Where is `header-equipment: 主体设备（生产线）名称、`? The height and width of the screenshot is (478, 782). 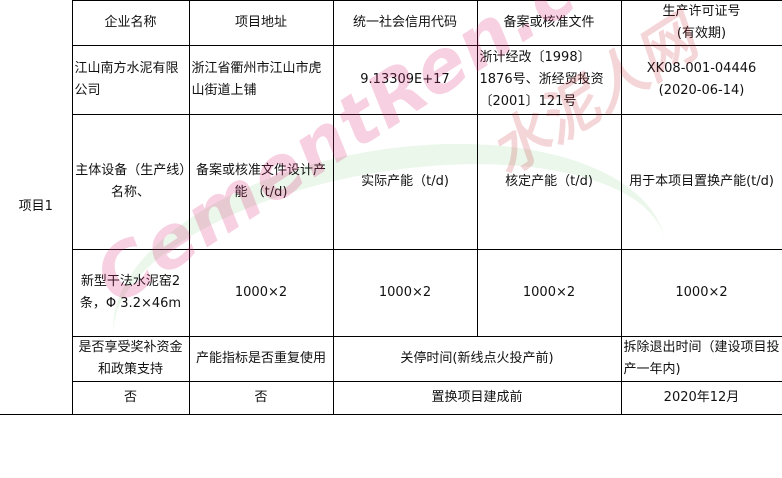 header-equipment: 主体设备（生产线）名称、 is located at coordinates (130, 182).